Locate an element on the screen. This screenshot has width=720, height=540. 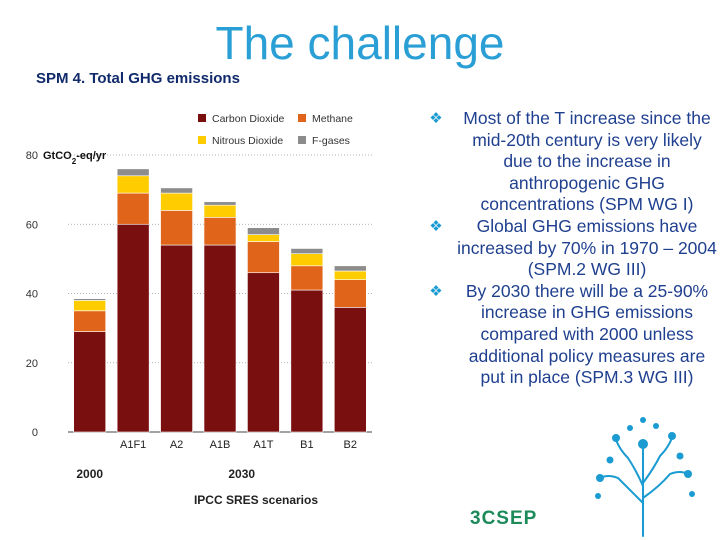
x-group-label: 2000 is located at coordinates (89, 474).